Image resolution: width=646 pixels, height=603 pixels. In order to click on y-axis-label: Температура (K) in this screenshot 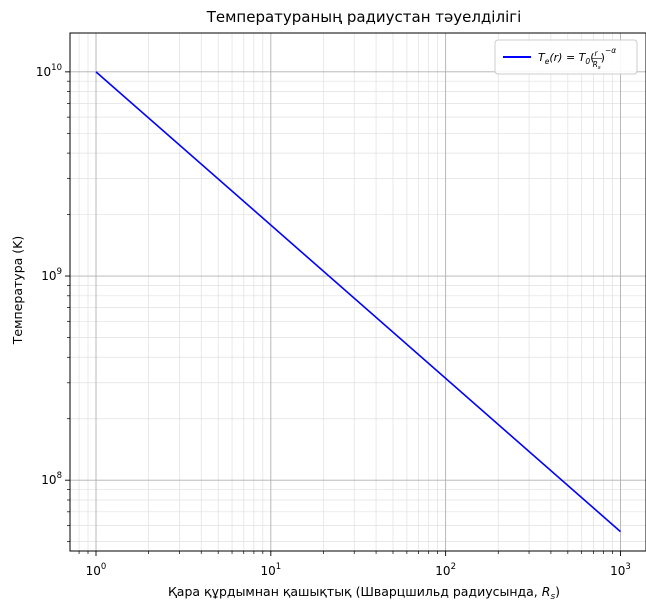, I will do `click(17, 290)`.